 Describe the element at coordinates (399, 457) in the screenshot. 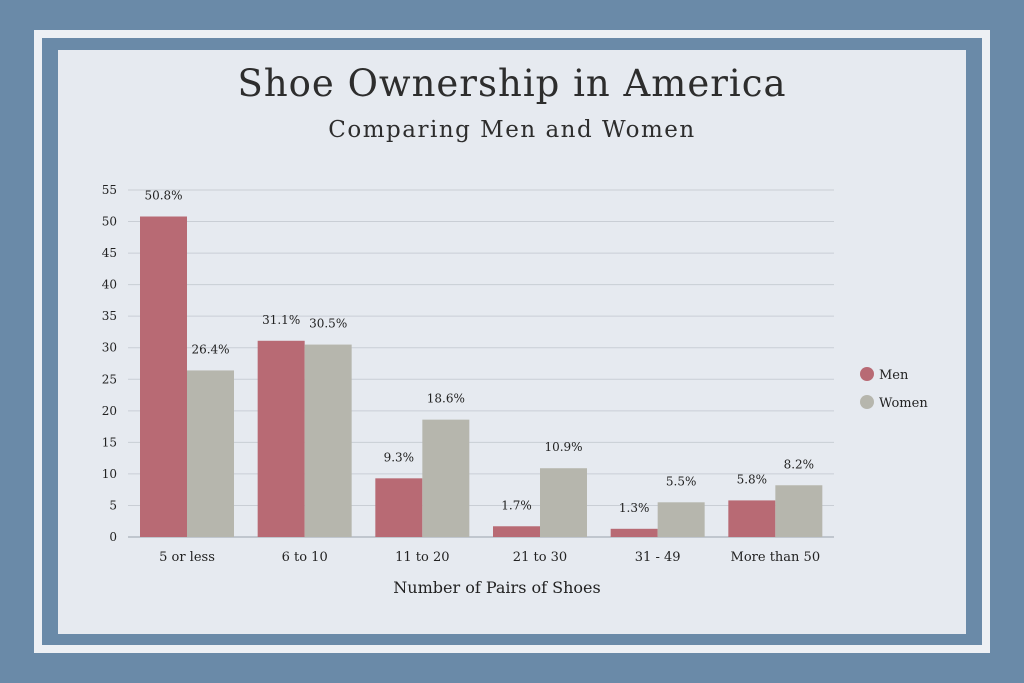

I see `data-label: 9.3%` at that location.